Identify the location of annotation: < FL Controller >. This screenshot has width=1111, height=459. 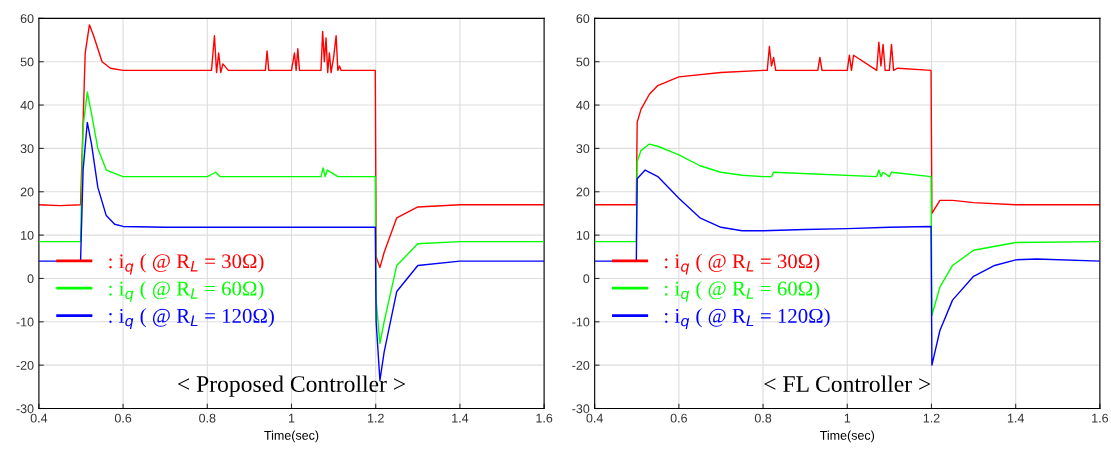
(847, 384).